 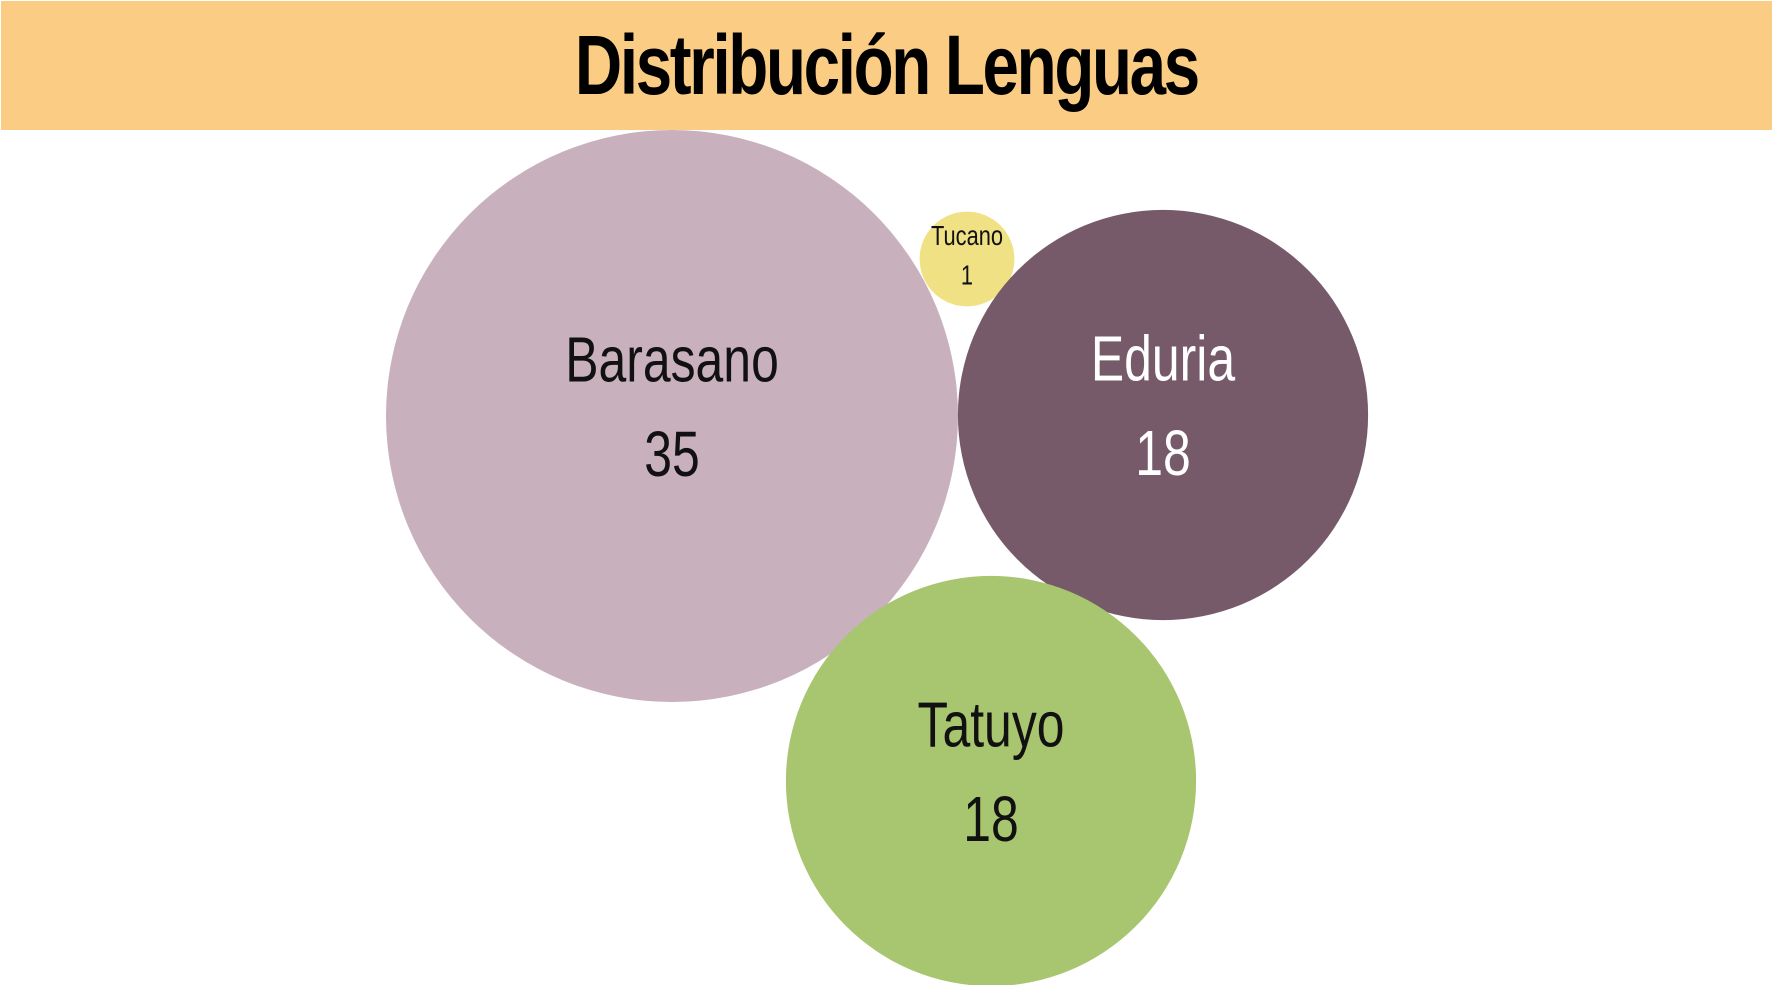 I want to click on bubble-barasano-value: 35, so click(x=672, y=454).